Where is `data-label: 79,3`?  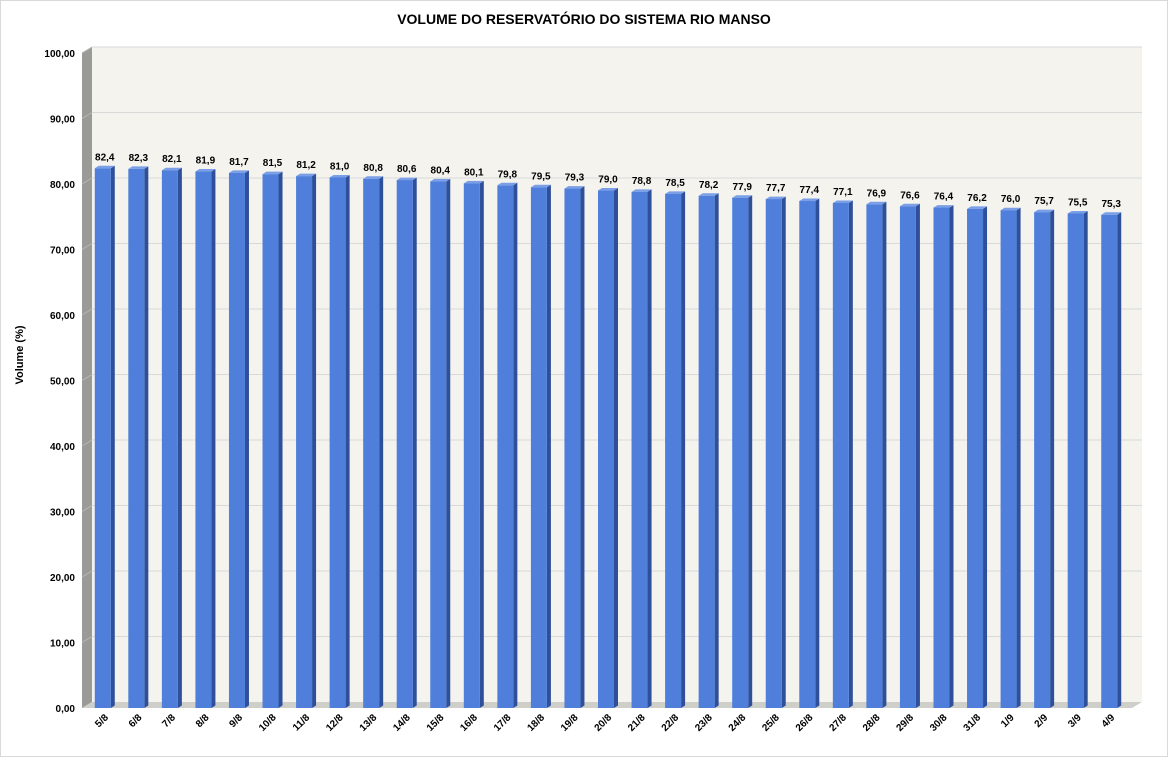 data-label: 79,3 is located at coordinates (575, 178).